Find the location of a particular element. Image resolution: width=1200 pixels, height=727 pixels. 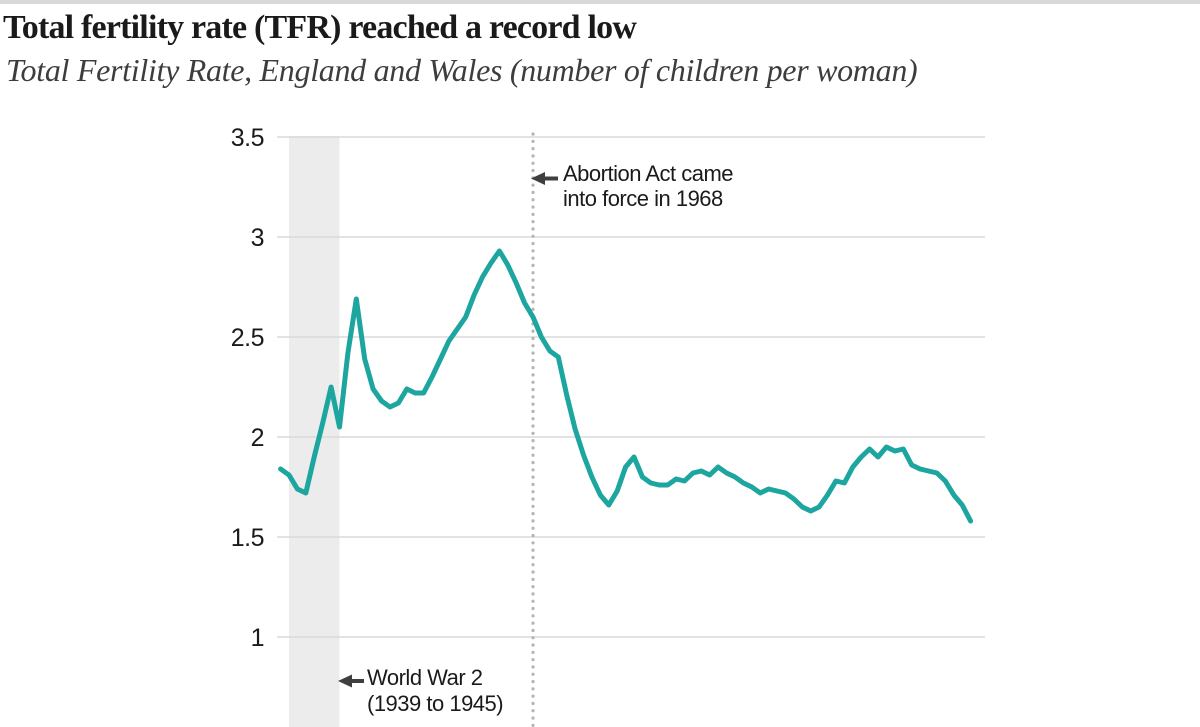

abortion-act-annotation-line-2: into force in 1968 is located at coordinates (643, 198).